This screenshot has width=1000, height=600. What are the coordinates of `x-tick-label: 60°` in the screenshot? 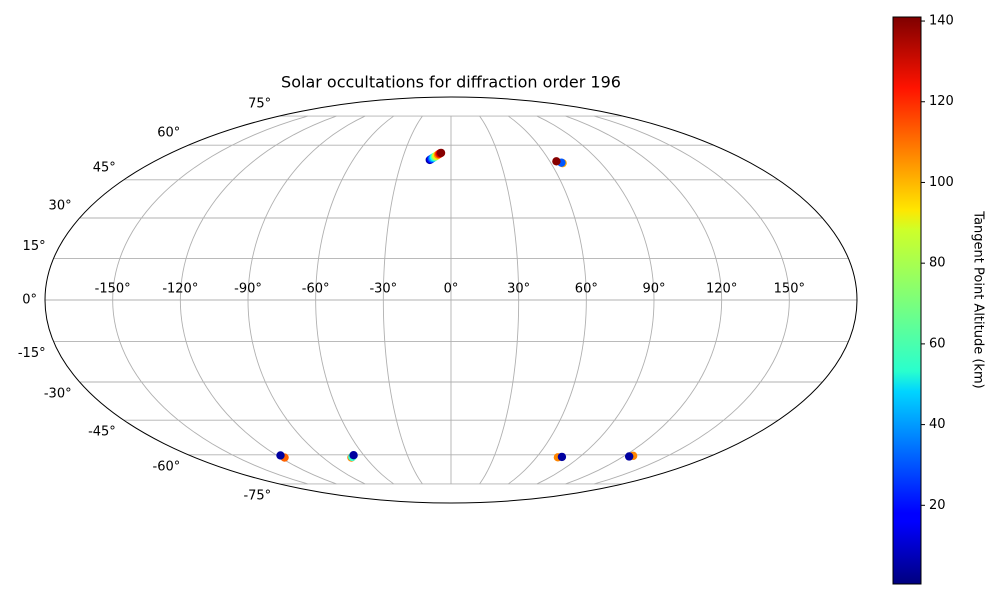 It's located at (586, 289).